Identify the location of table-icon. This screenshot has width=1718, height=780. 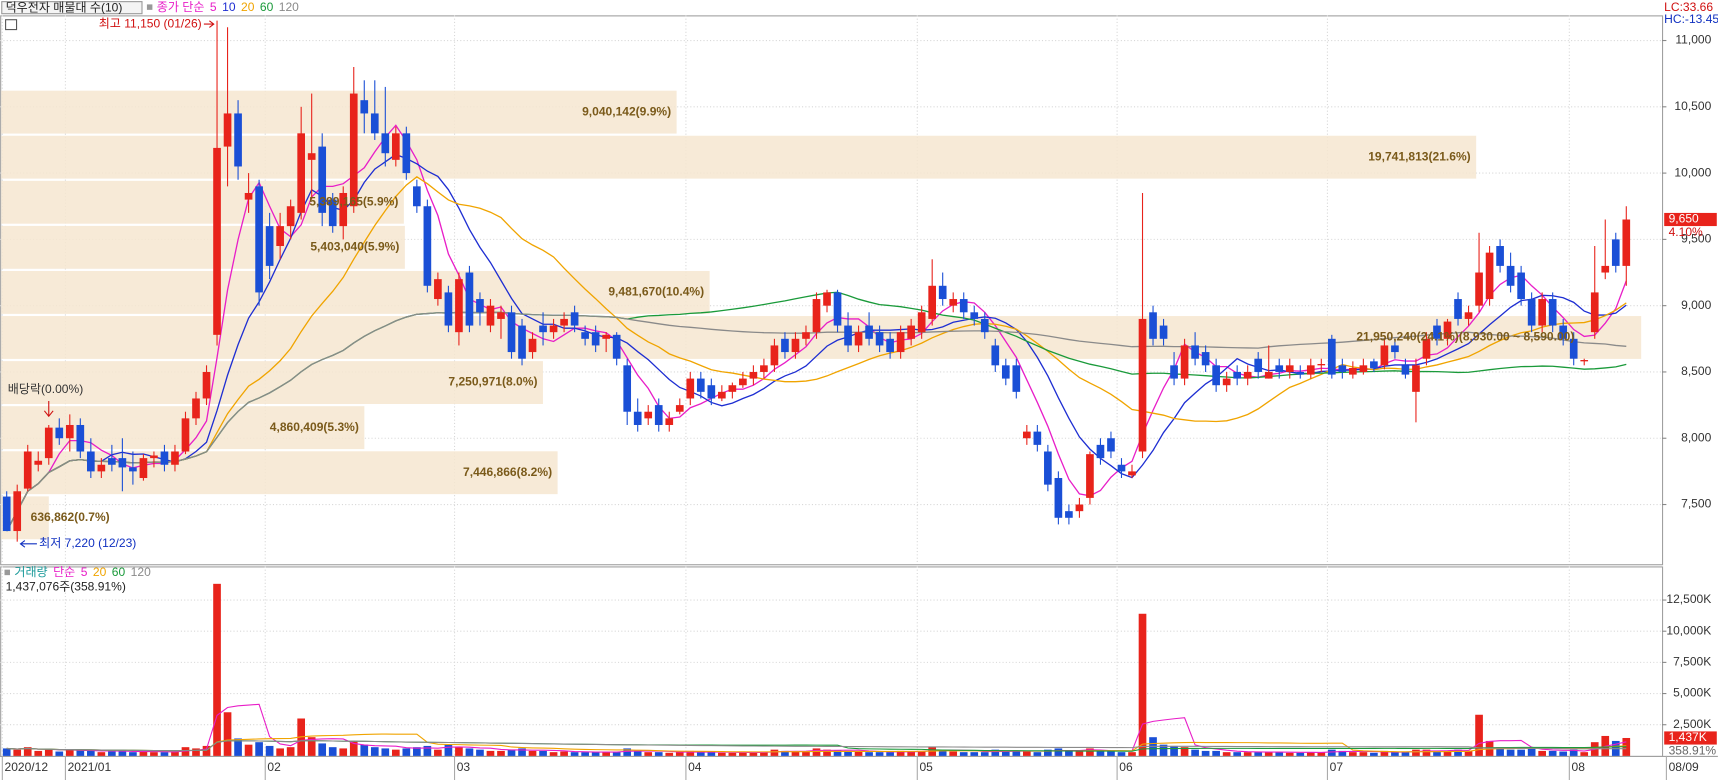
(11, 25).